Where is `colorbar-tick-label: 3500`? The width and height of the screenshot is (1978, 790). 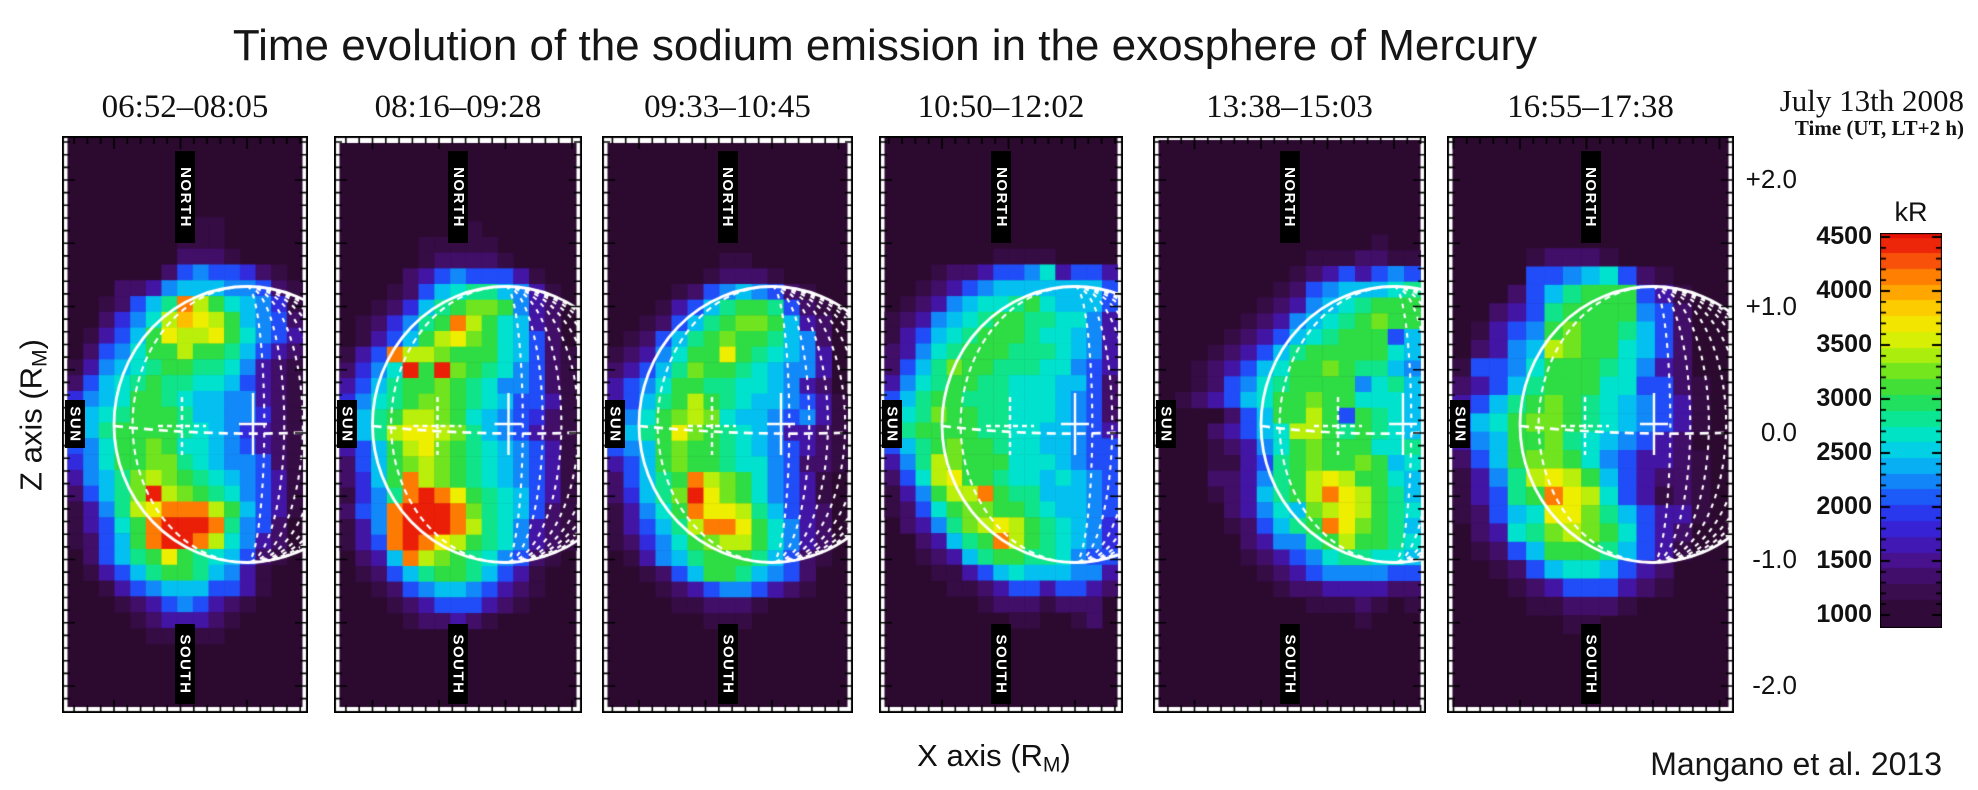
colorbar-tick-label: 3500 is located at coordinates (1844, 344).